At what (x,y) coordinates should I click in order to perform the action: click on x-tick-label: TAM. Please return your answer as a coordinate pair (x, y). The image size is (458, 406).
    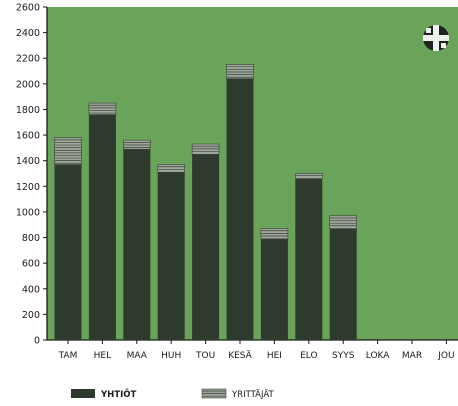
    Looking at the image, I should click on (68, 356).